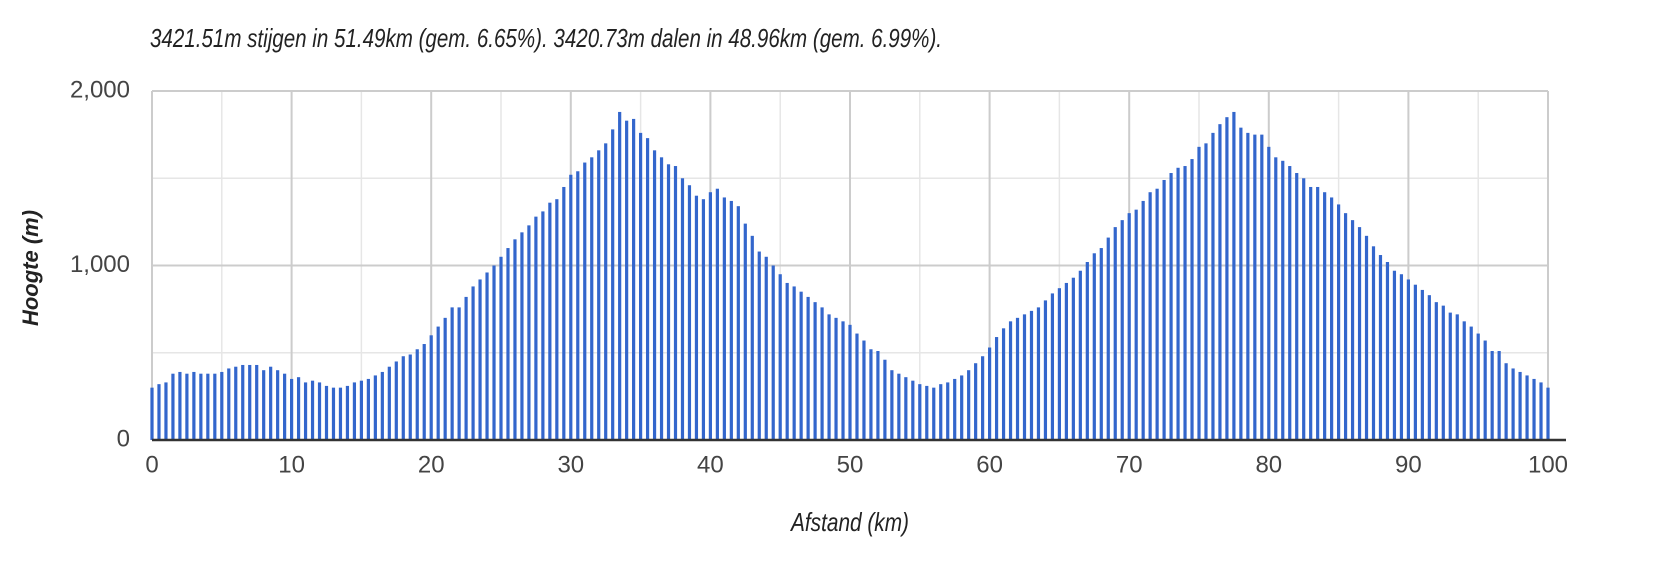  Describe the element at coordinates (431, 464) in the screenshot. I see `x-tick-label: 20` at that location.